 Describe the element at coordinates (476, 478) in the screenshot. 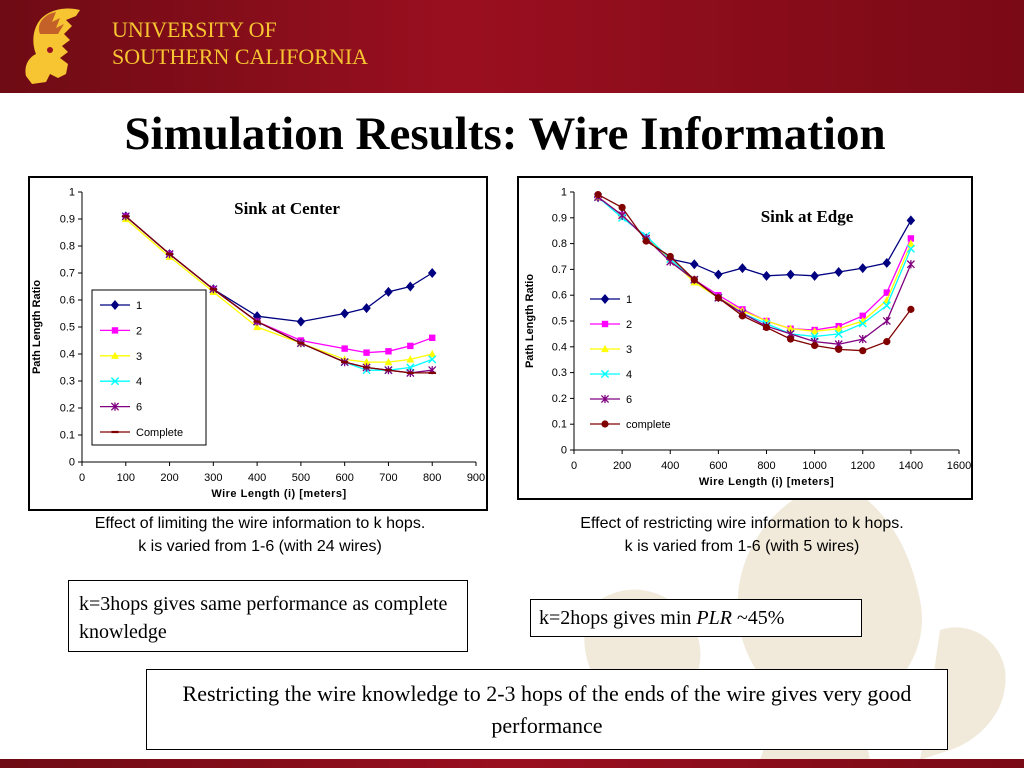

I see `x-tick-label: 900` at that location.